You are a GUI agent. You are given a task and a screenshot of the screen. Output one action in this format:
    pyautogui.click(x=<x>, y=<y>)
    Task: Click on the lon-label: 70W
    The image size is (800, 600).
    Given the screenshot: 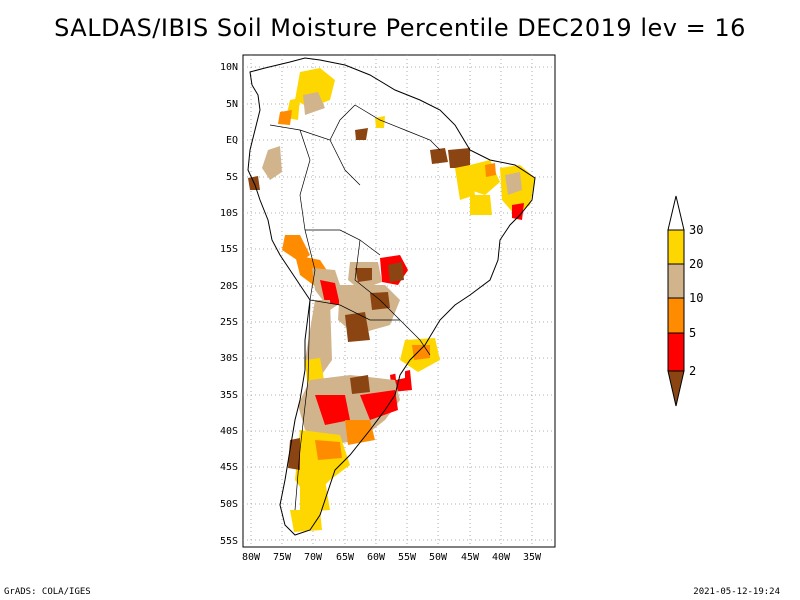 What is the action you would take?
    pyautogui.click(x=313, y=557)
    